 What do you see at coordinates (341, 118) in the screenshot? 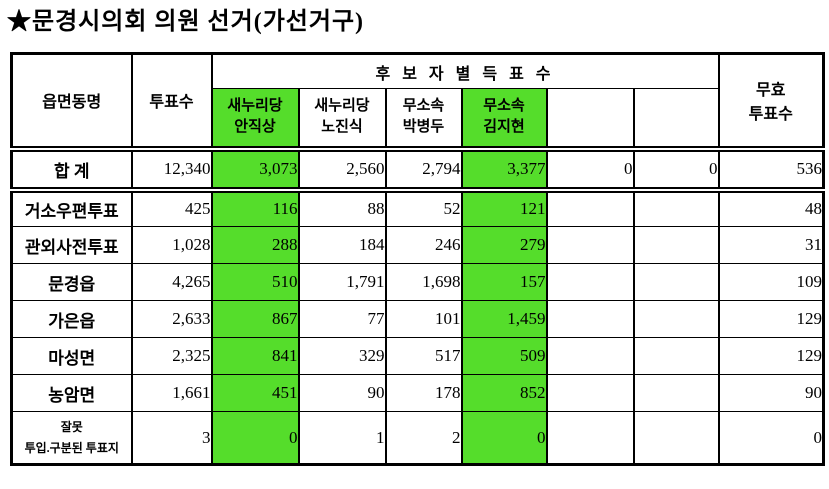
I see `header-candidate-2: 새누리당 노진식` at bounding box center [341, 118].